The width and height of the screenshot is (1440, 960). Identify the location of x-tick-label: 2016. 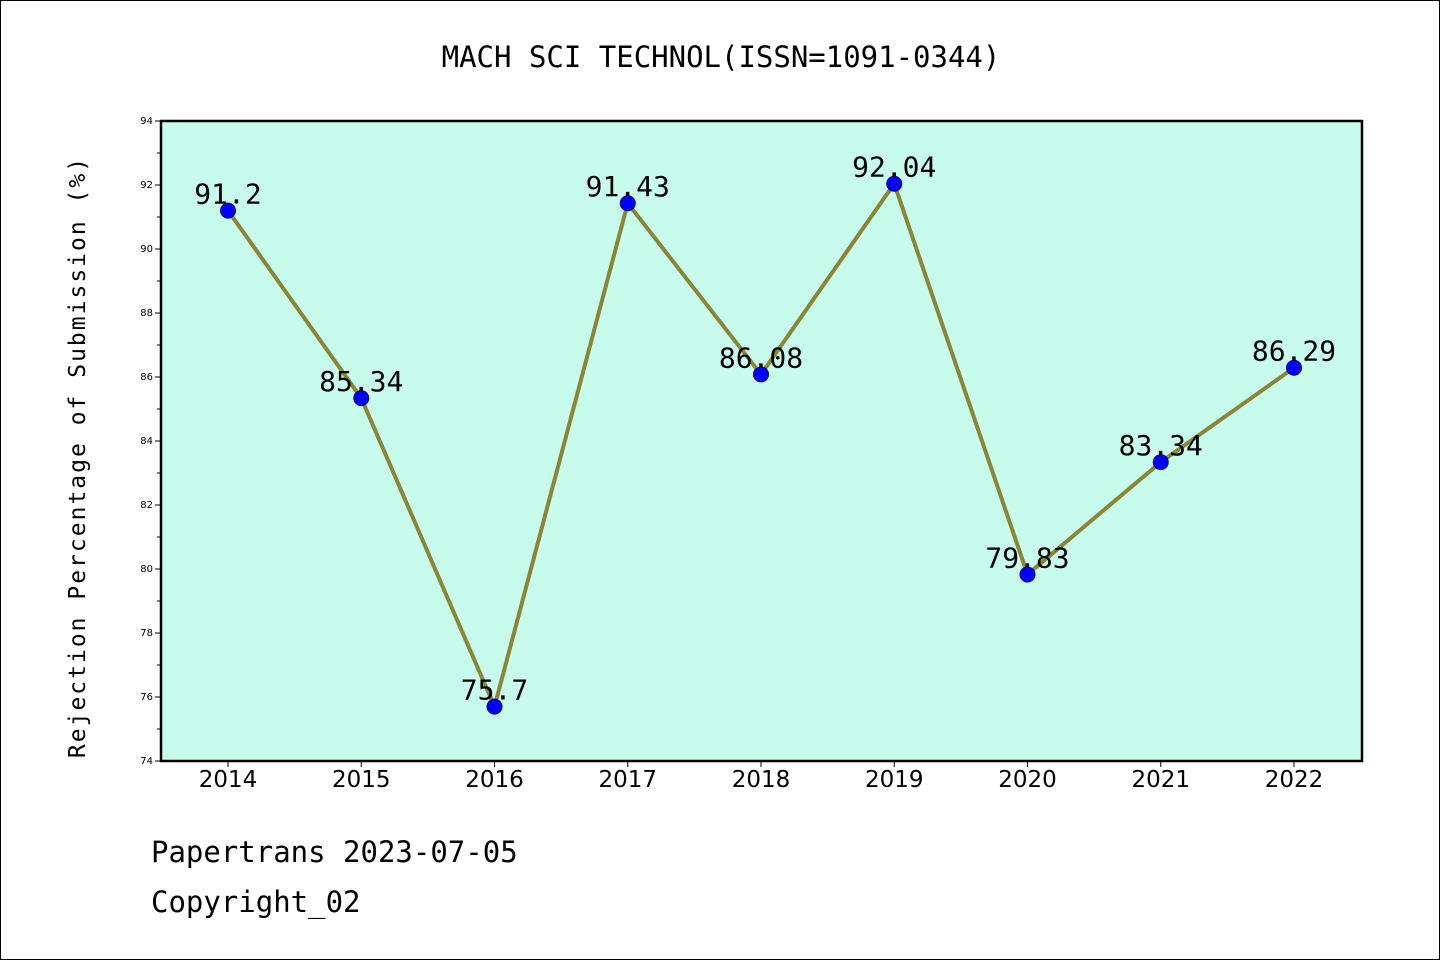
(494, 780).